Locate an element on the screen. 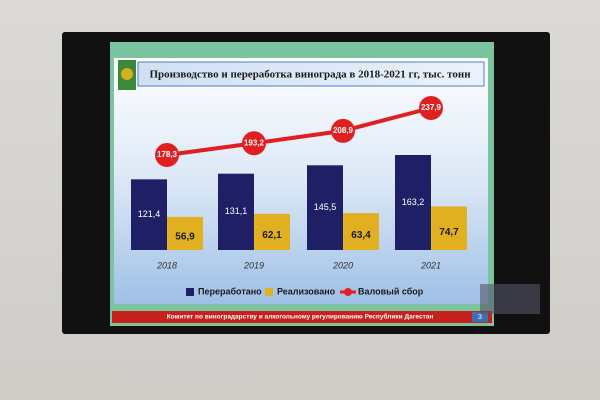 The image size is (600, 405). logo-emblem is located at coordinates (127, 74).